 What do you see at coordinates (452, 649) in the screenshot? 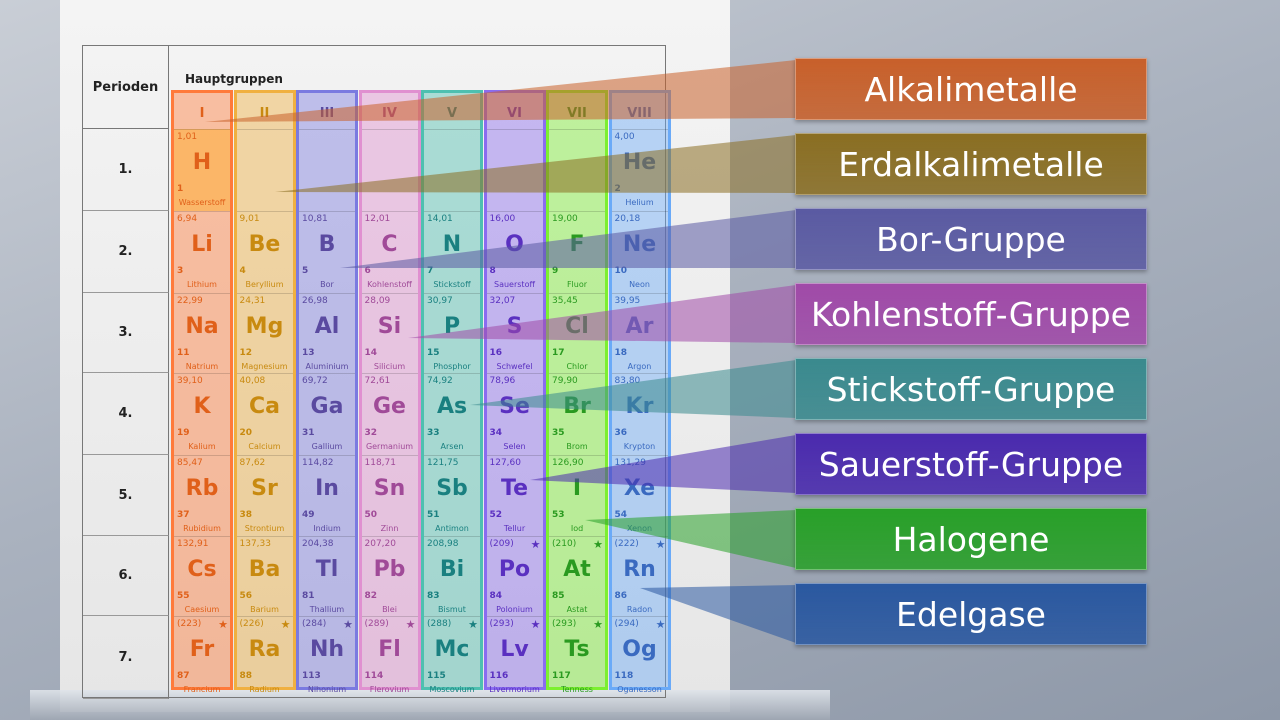
I see `element-symbol: Mc` at bounding box center [452, 649].